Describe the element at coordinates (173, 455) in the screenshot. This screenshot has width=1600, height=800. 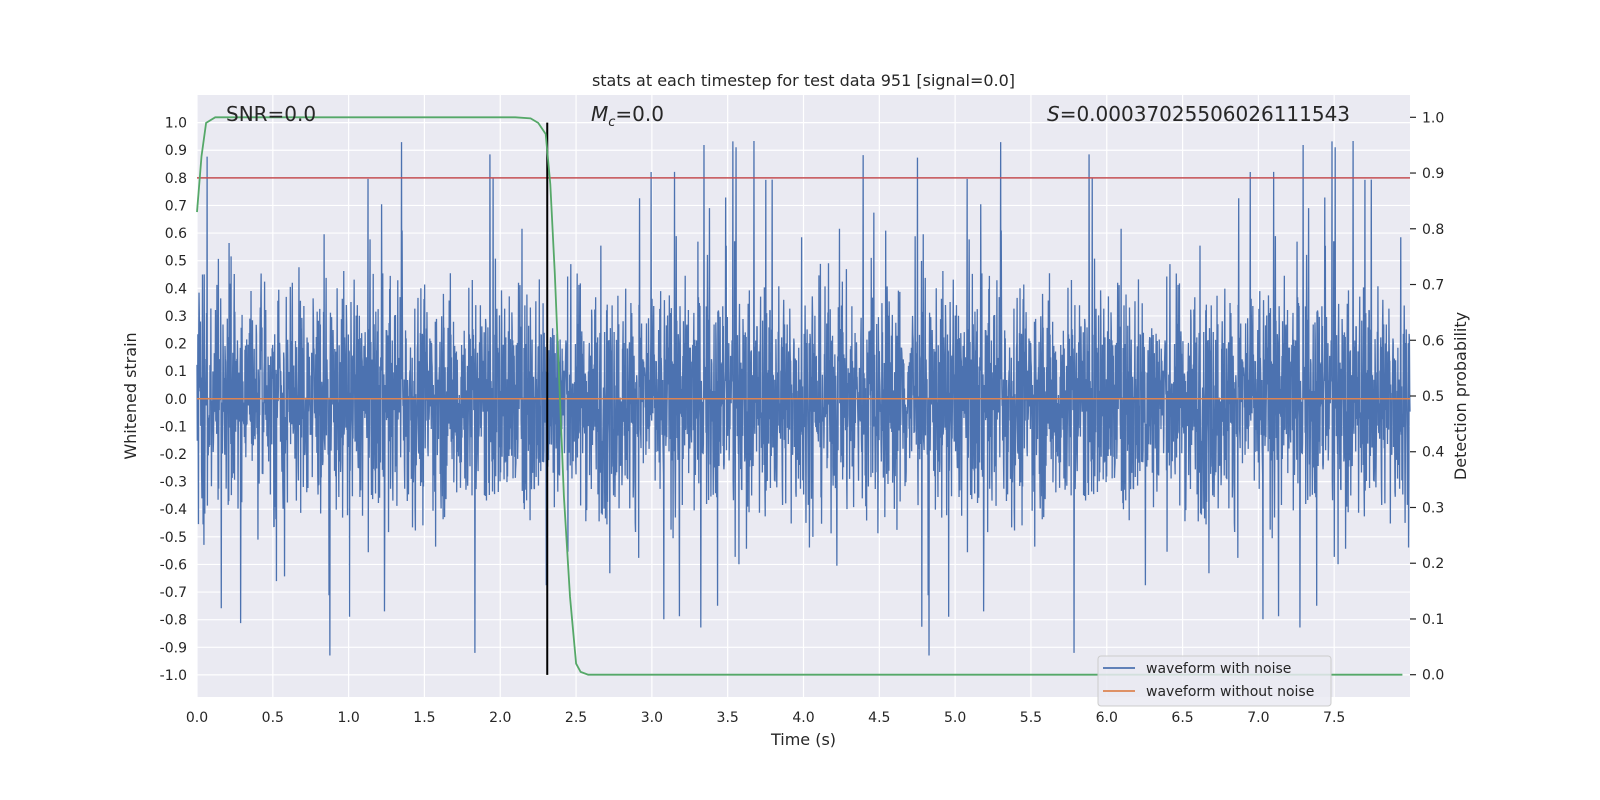
I see `y-tick-label: -0.2` at that location.